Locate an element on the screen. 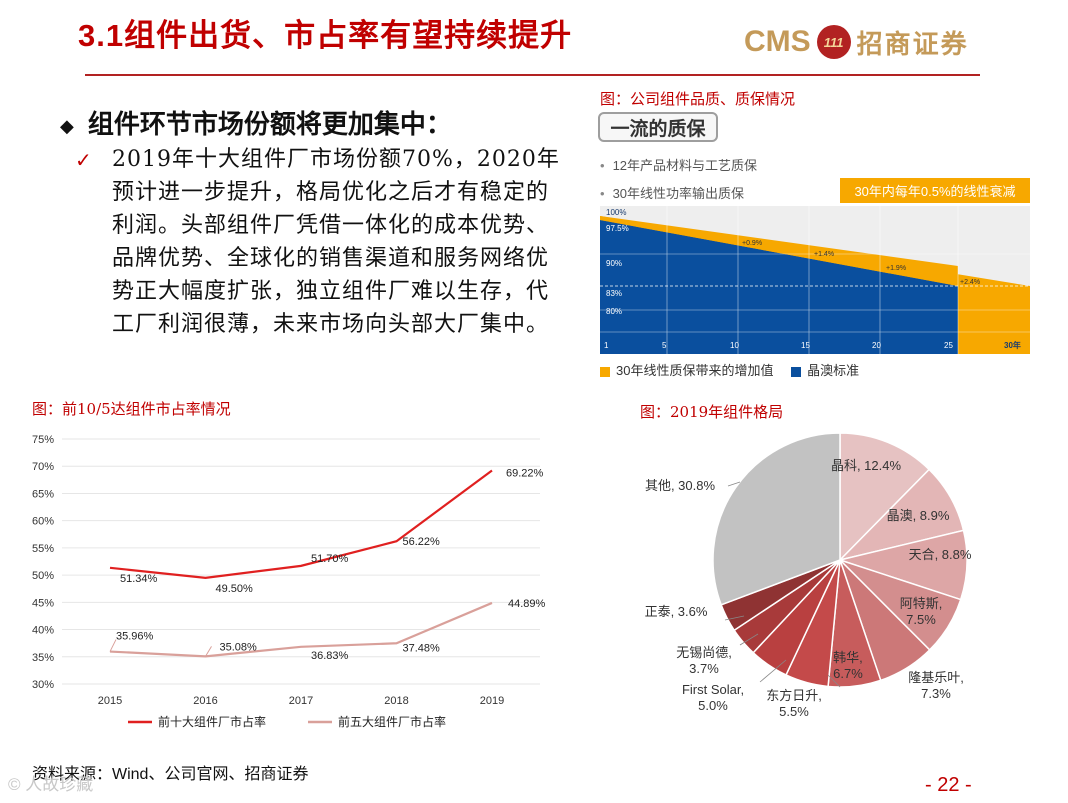  x-tick-label: 2017 is located at coordinates (301, 701).